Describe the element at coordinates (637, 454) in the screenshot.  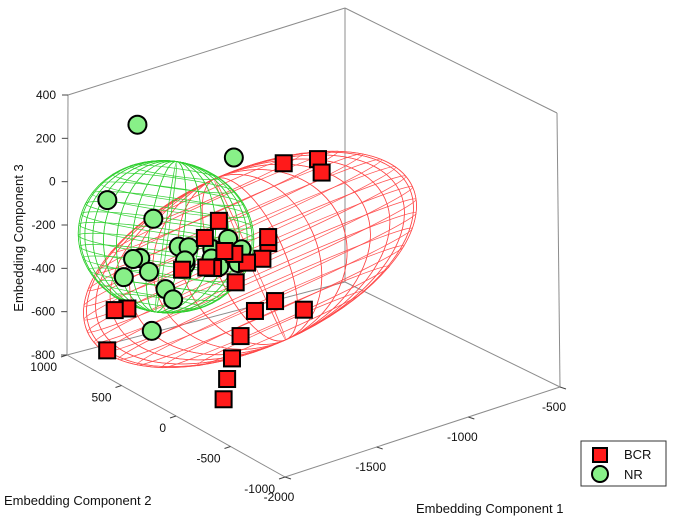
I see `legend-bcr-label: BCR` at that location.